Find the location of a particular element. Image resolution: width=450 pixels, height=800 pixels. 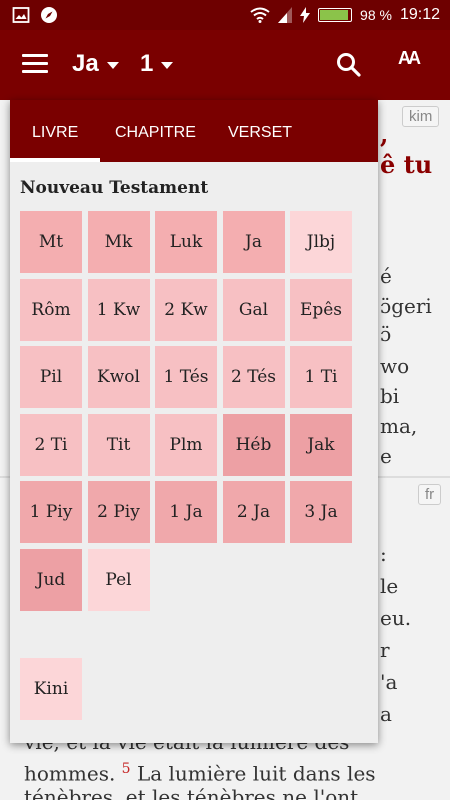

verse-number: 5 is located at coordinates (126, 769).